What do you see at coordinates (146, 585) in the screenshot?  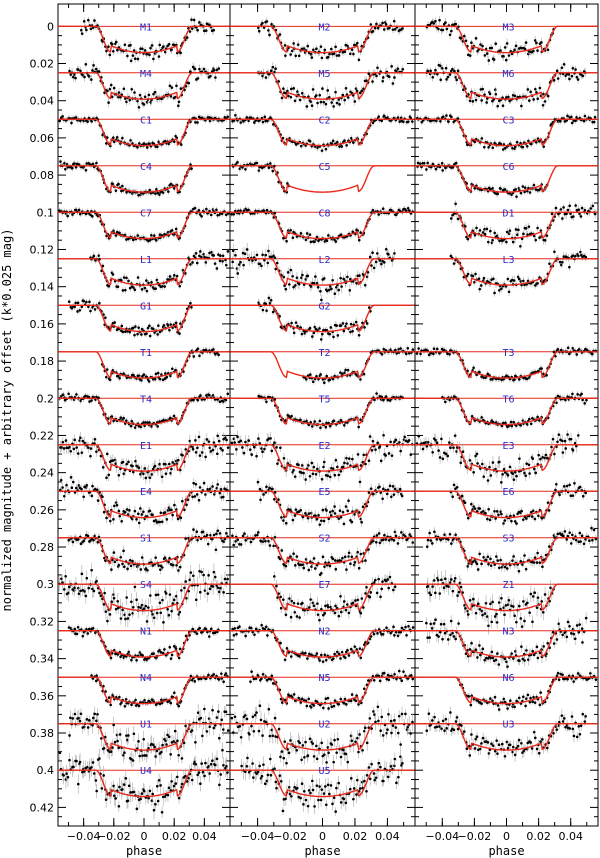 I see `curve-label: S4` at bounding box center [146, 585].